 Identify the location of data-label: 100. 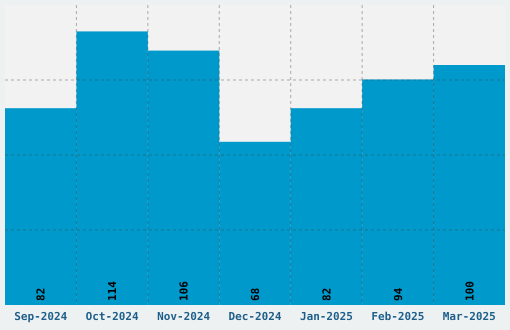
(469, 291).